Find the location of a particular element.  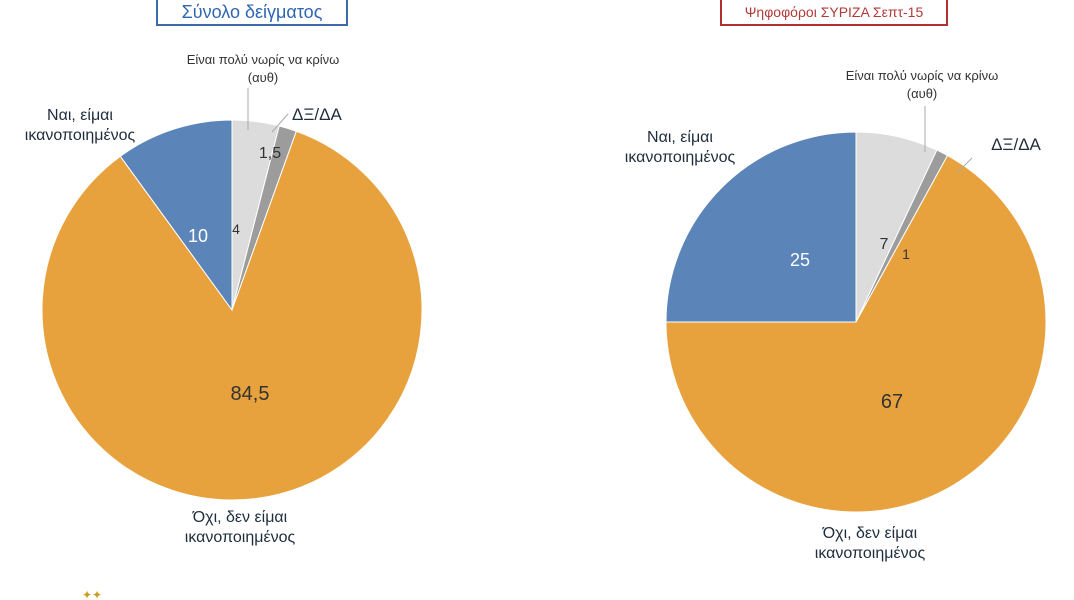

chart-title-total-sample: Σύνολο δείγματος is located at coordinates (252, 13).